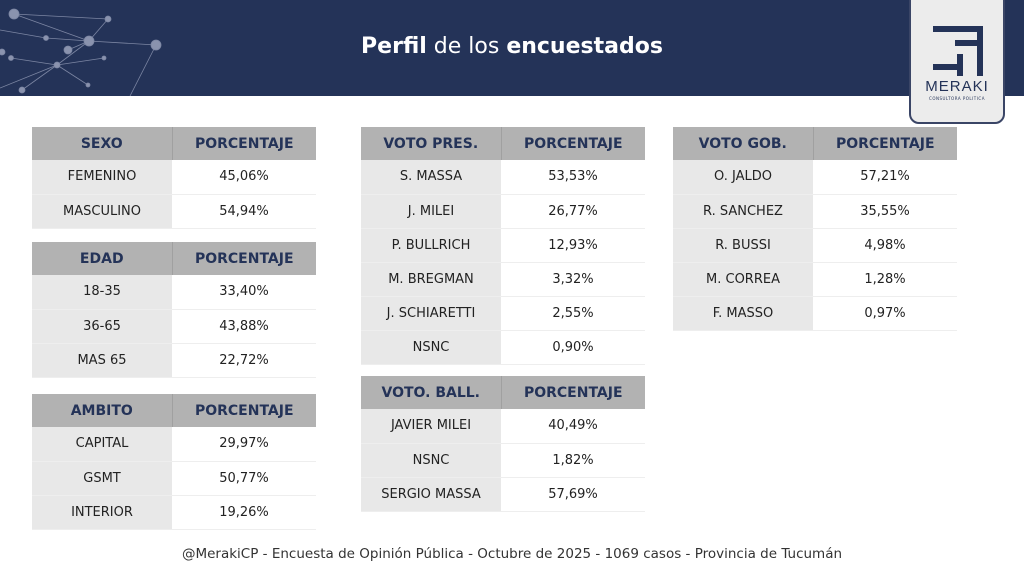 The height and width of the screenshot is (576, 1024). What do you see at coordinates (431, 245) in the screenshot?
I see `category-cell: P. BULLRICH` at bounding box center [431, 245].